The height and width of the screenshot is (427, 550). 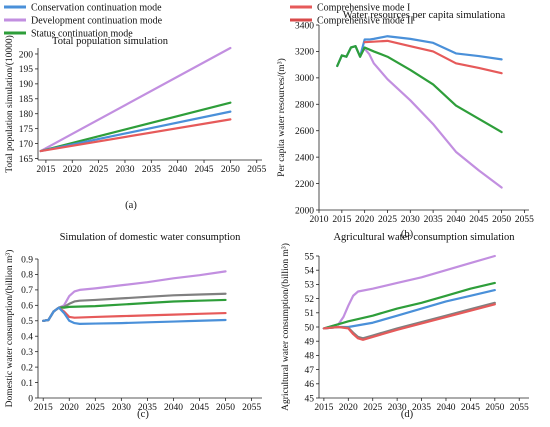 What do you see at coordinates (304, 185) in the screenshot?
I see `y-tick-label: 2200` at bounding box center [304, 185].